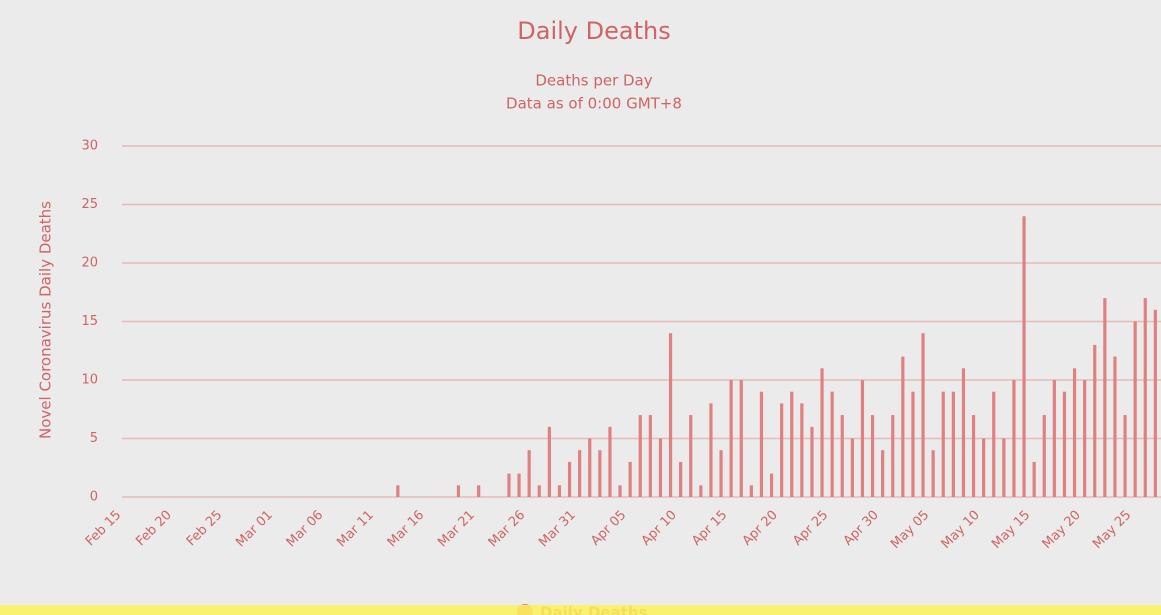 This screenshot has width=1161, height=615. What do you see at coordinates (594, 104) in the screenshot?
I see `subtitle: Data as of 0:00 GMT+8` at bounding box center [594, 104].